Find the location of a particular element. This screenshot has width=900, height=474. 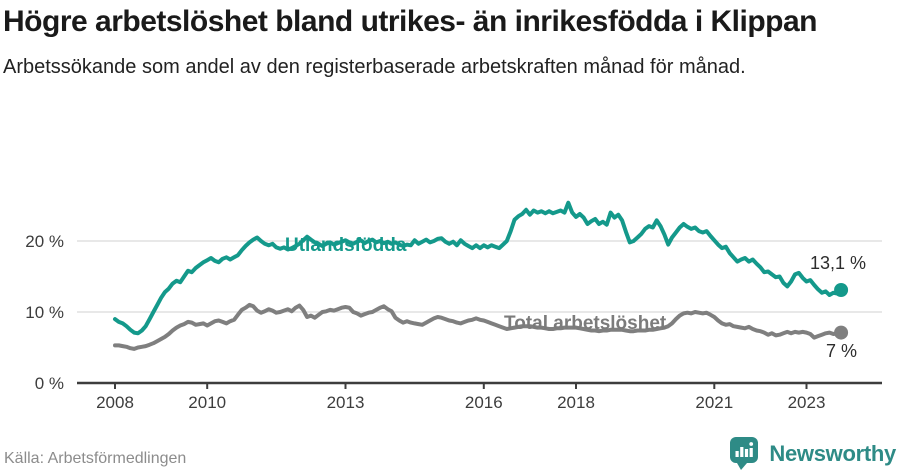

x-tick-label-2023: 2023 is located at coordinates (807, 402).